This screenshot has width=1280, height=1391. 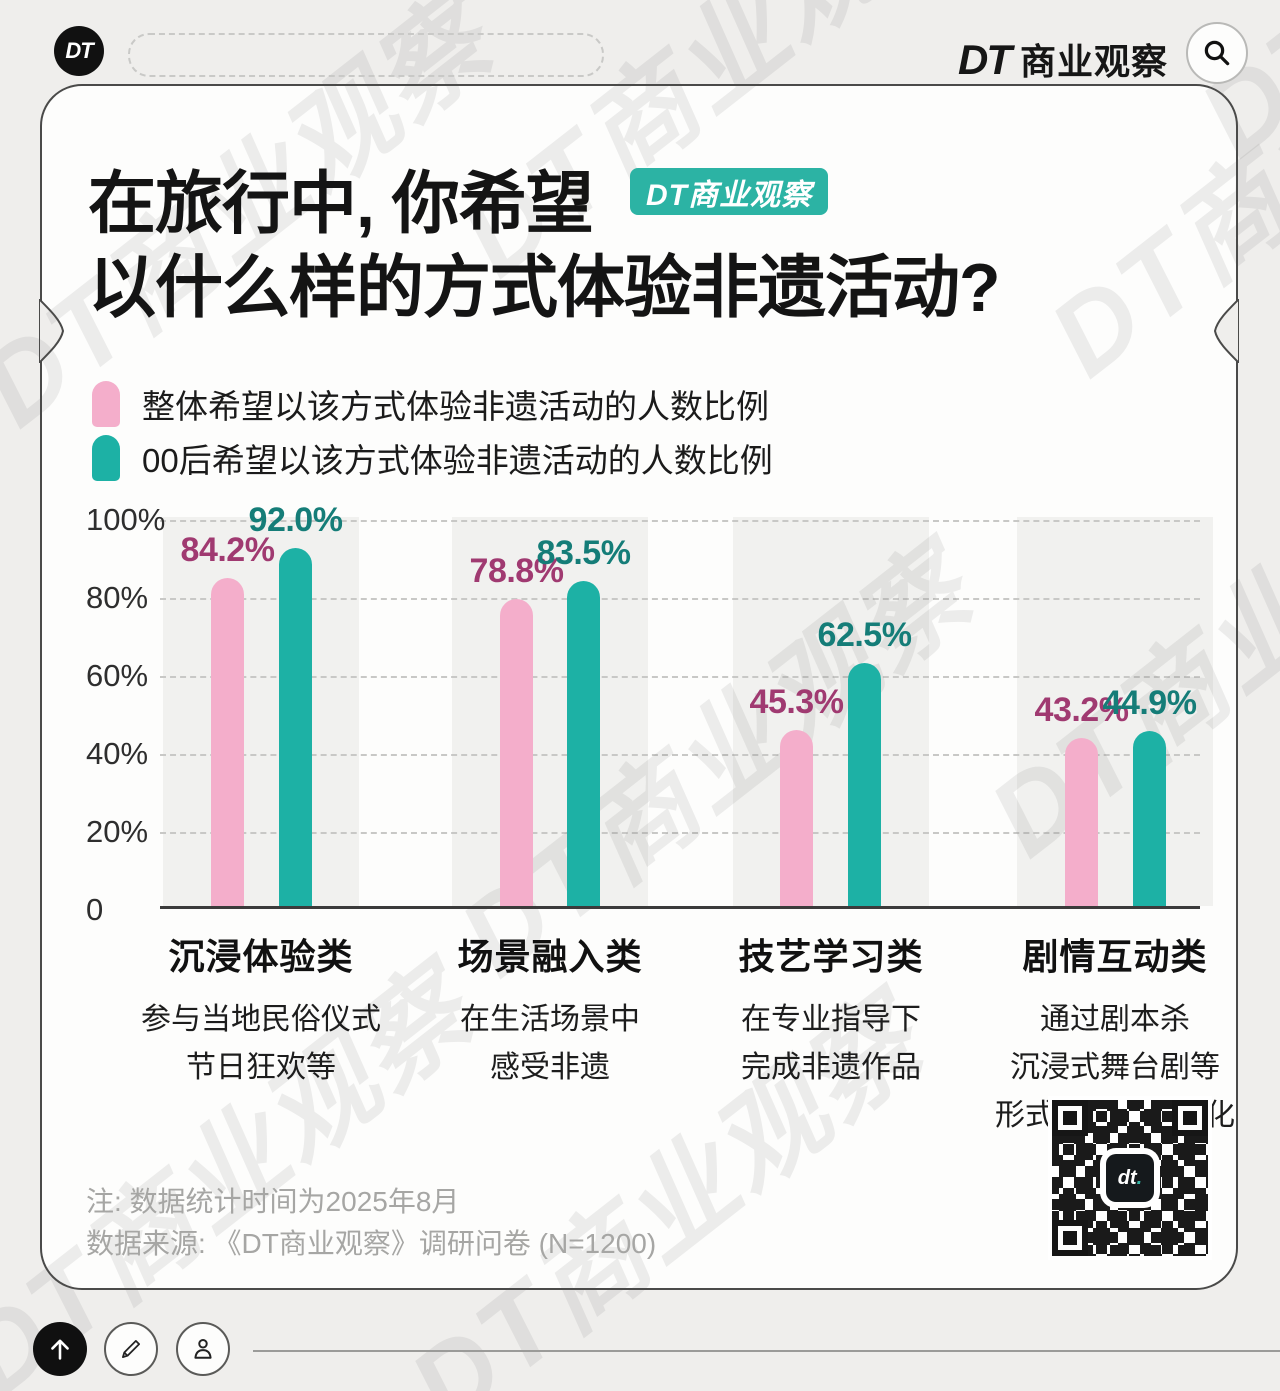 I want to click on dt-logo-text: DT, so click(x=79, y=50).